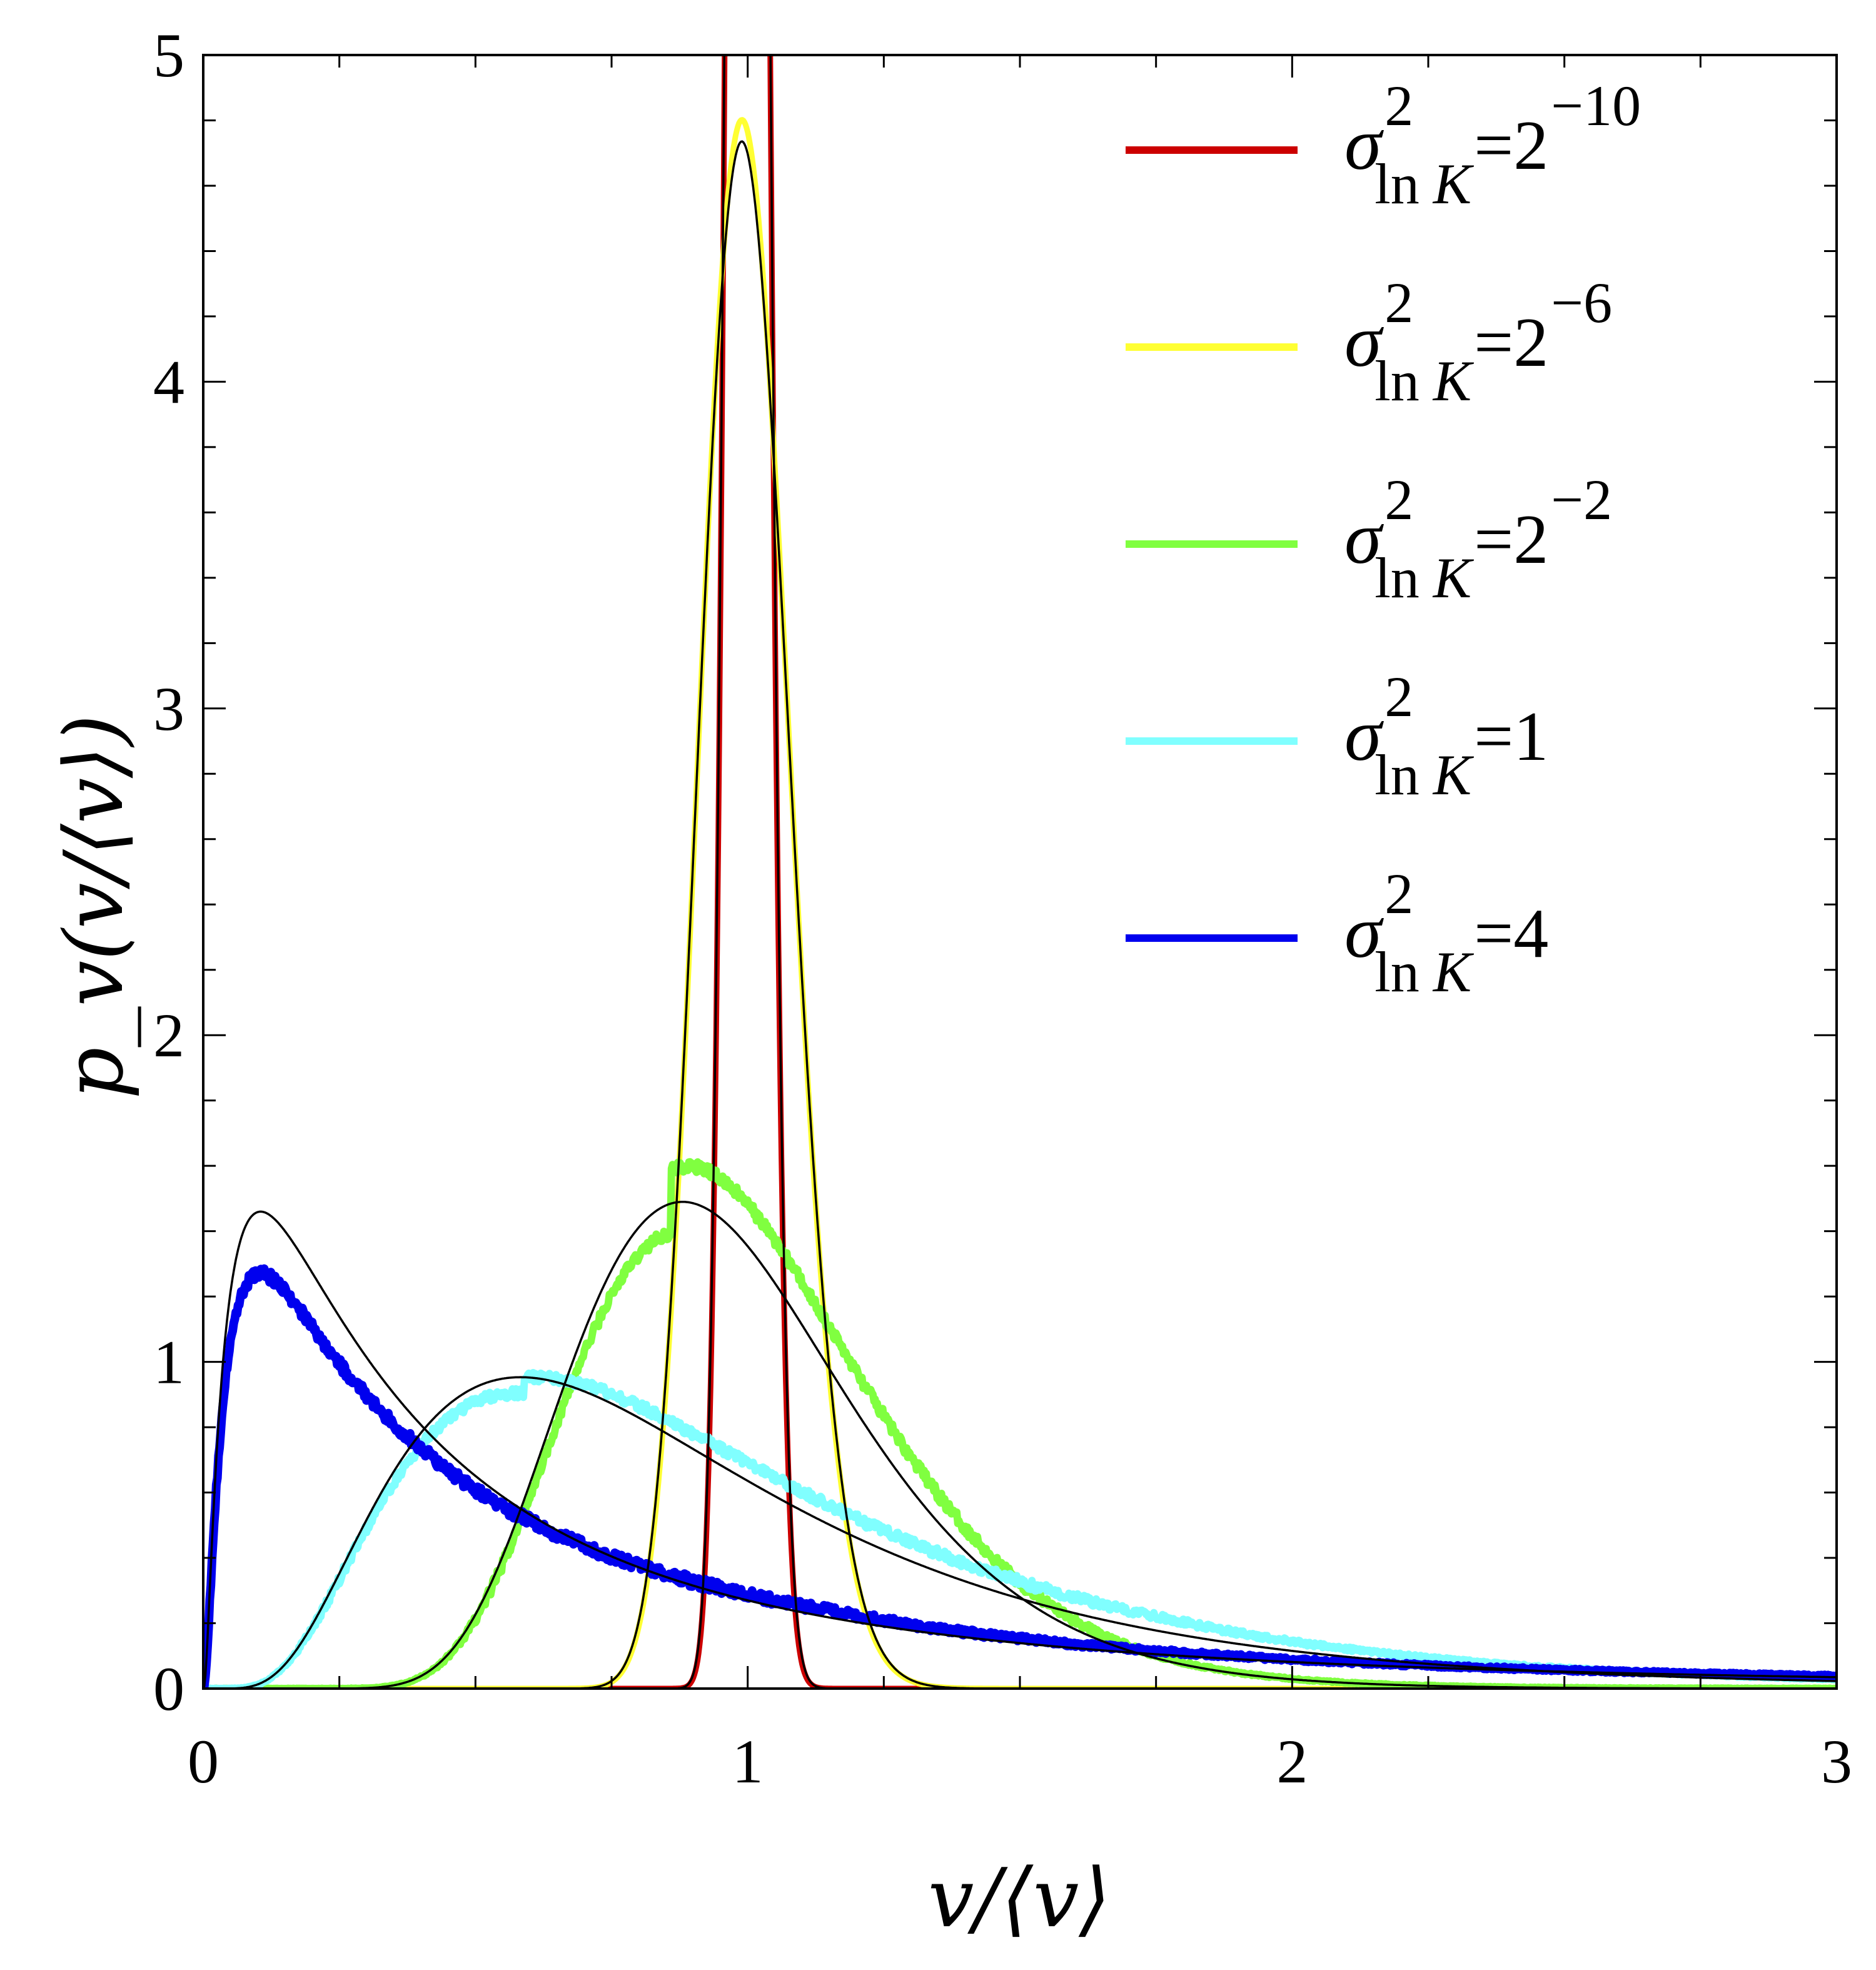 The height and width of the screenshot is (1970, 1876). Describe the element at coordinates (1478, 342) in the screenshot. I see `legend-label-2: σ2 ln K=2−6` at that location.